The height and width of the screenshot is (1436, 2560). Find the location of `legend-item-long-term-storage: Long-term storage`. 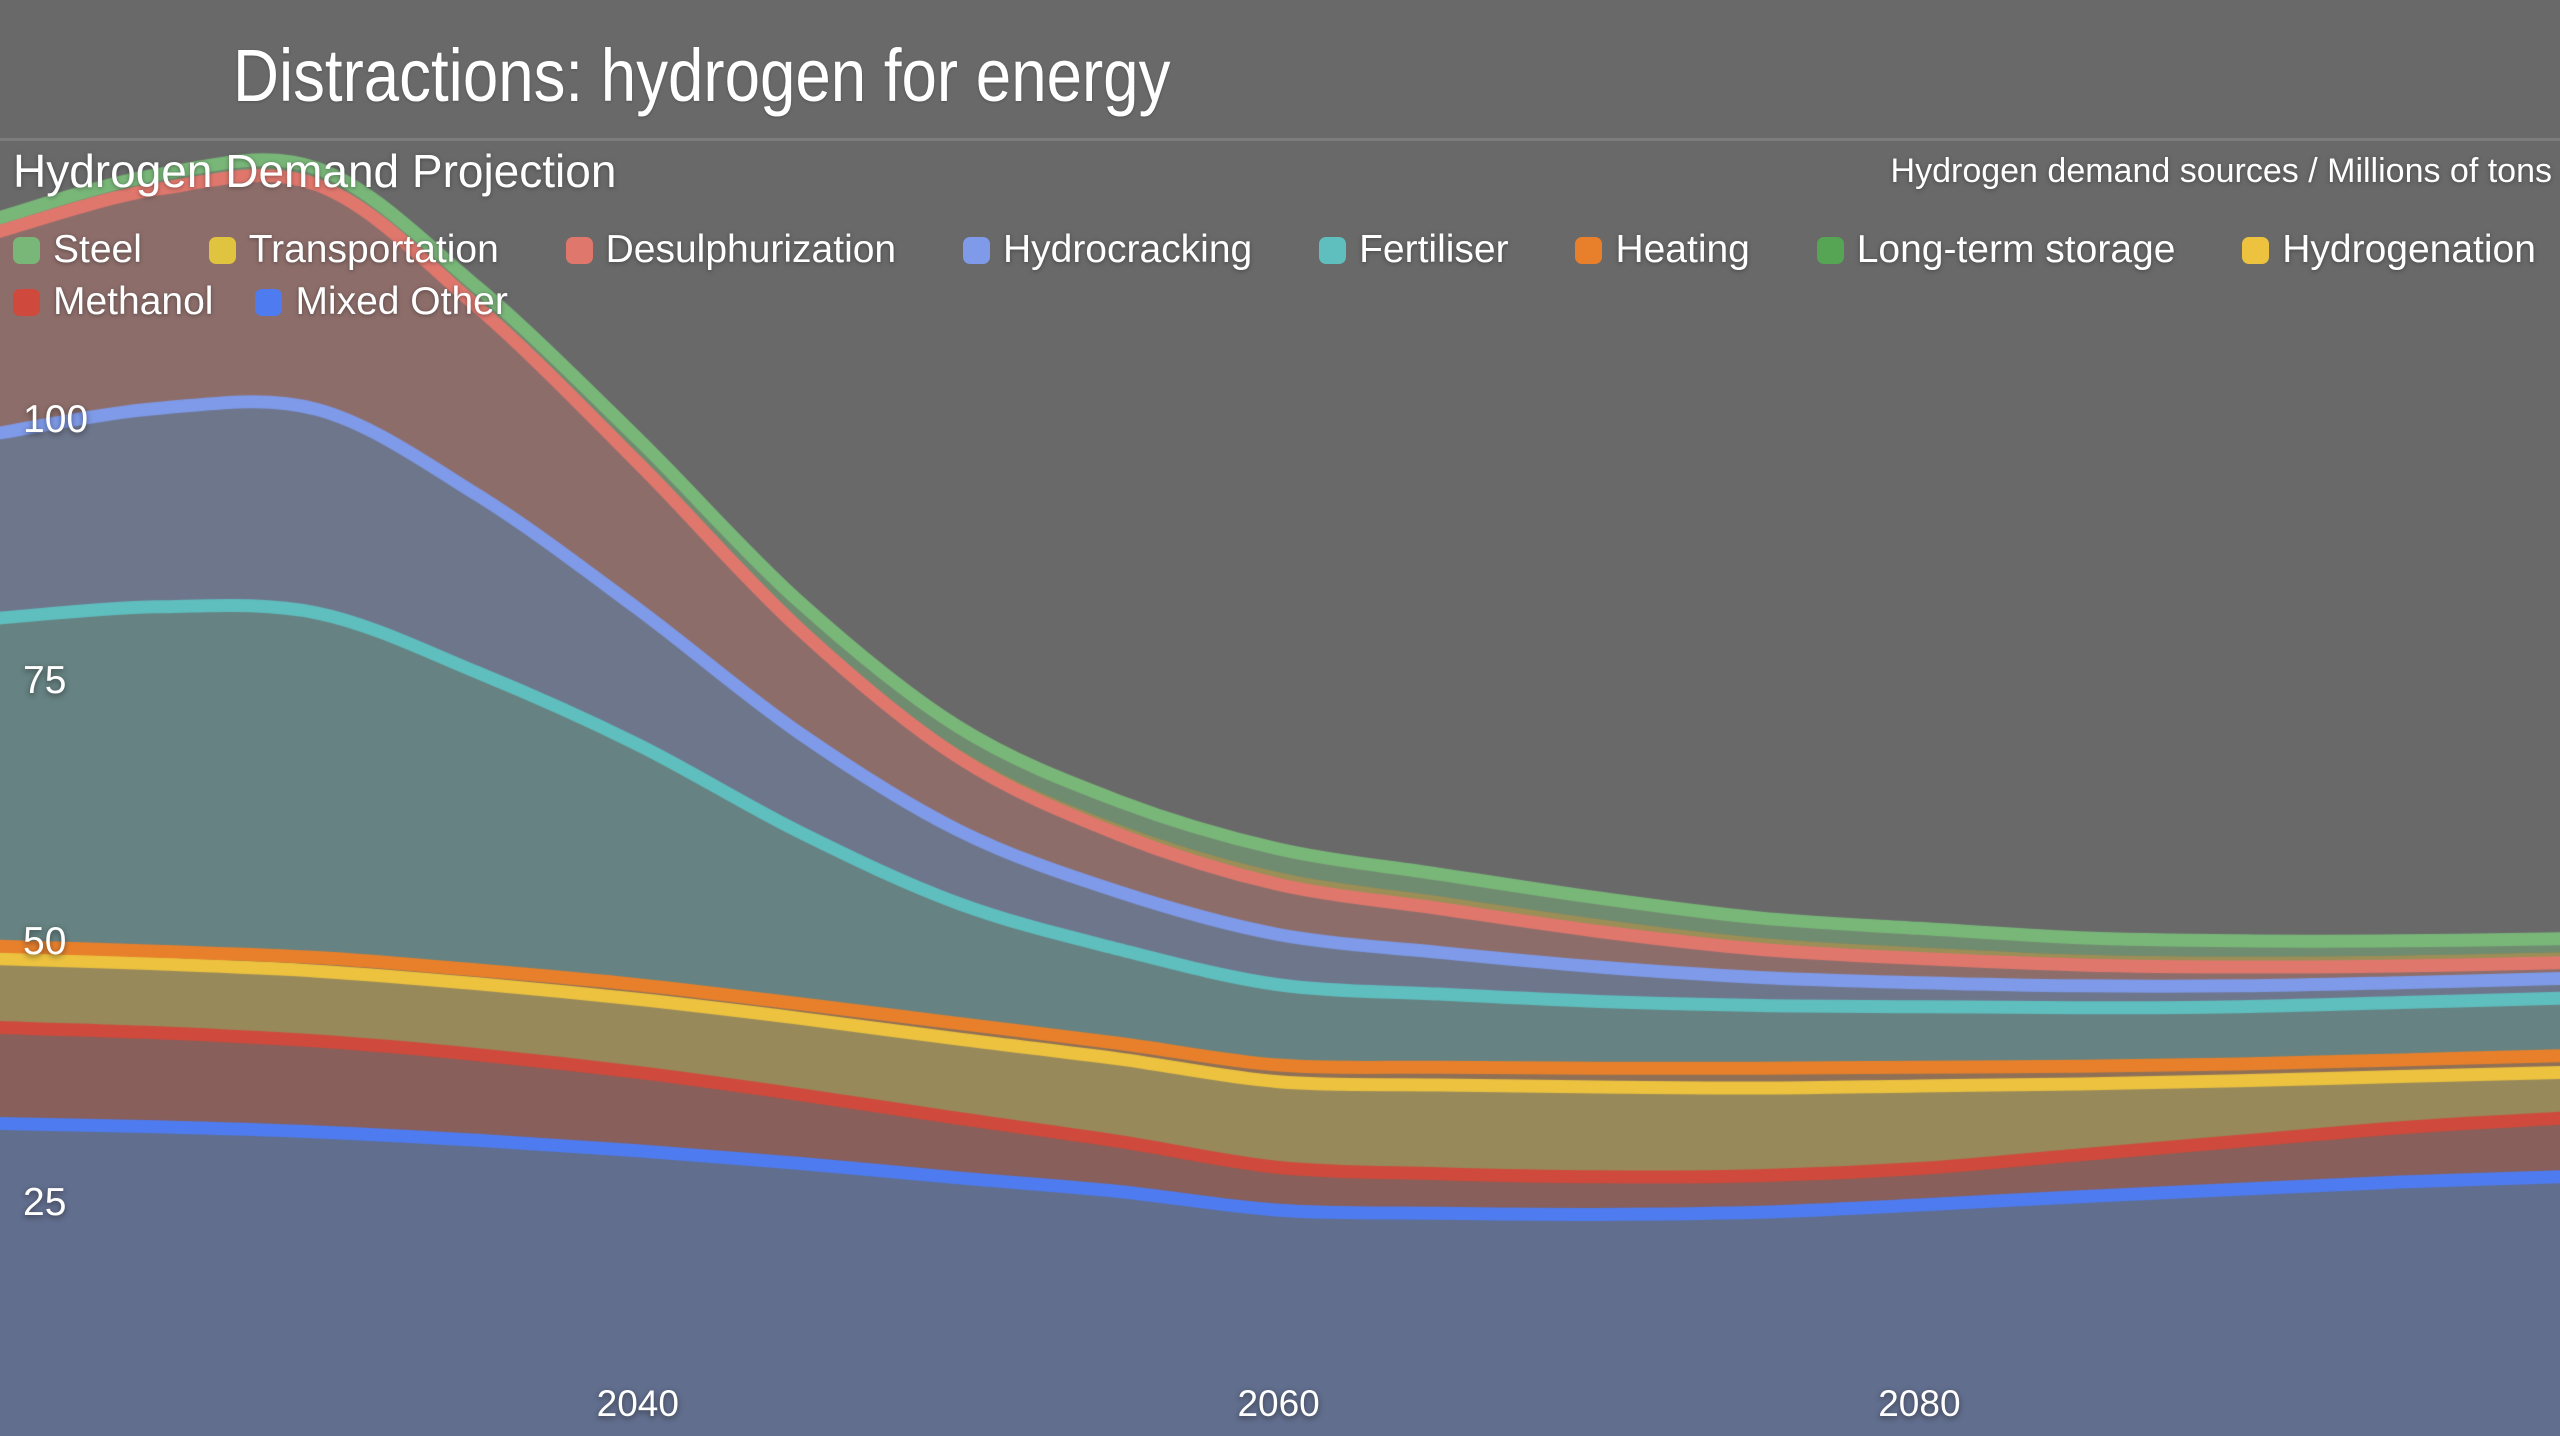

legend-item-long-term-storage: Long-term storage is located at coordinates (1996, 250).